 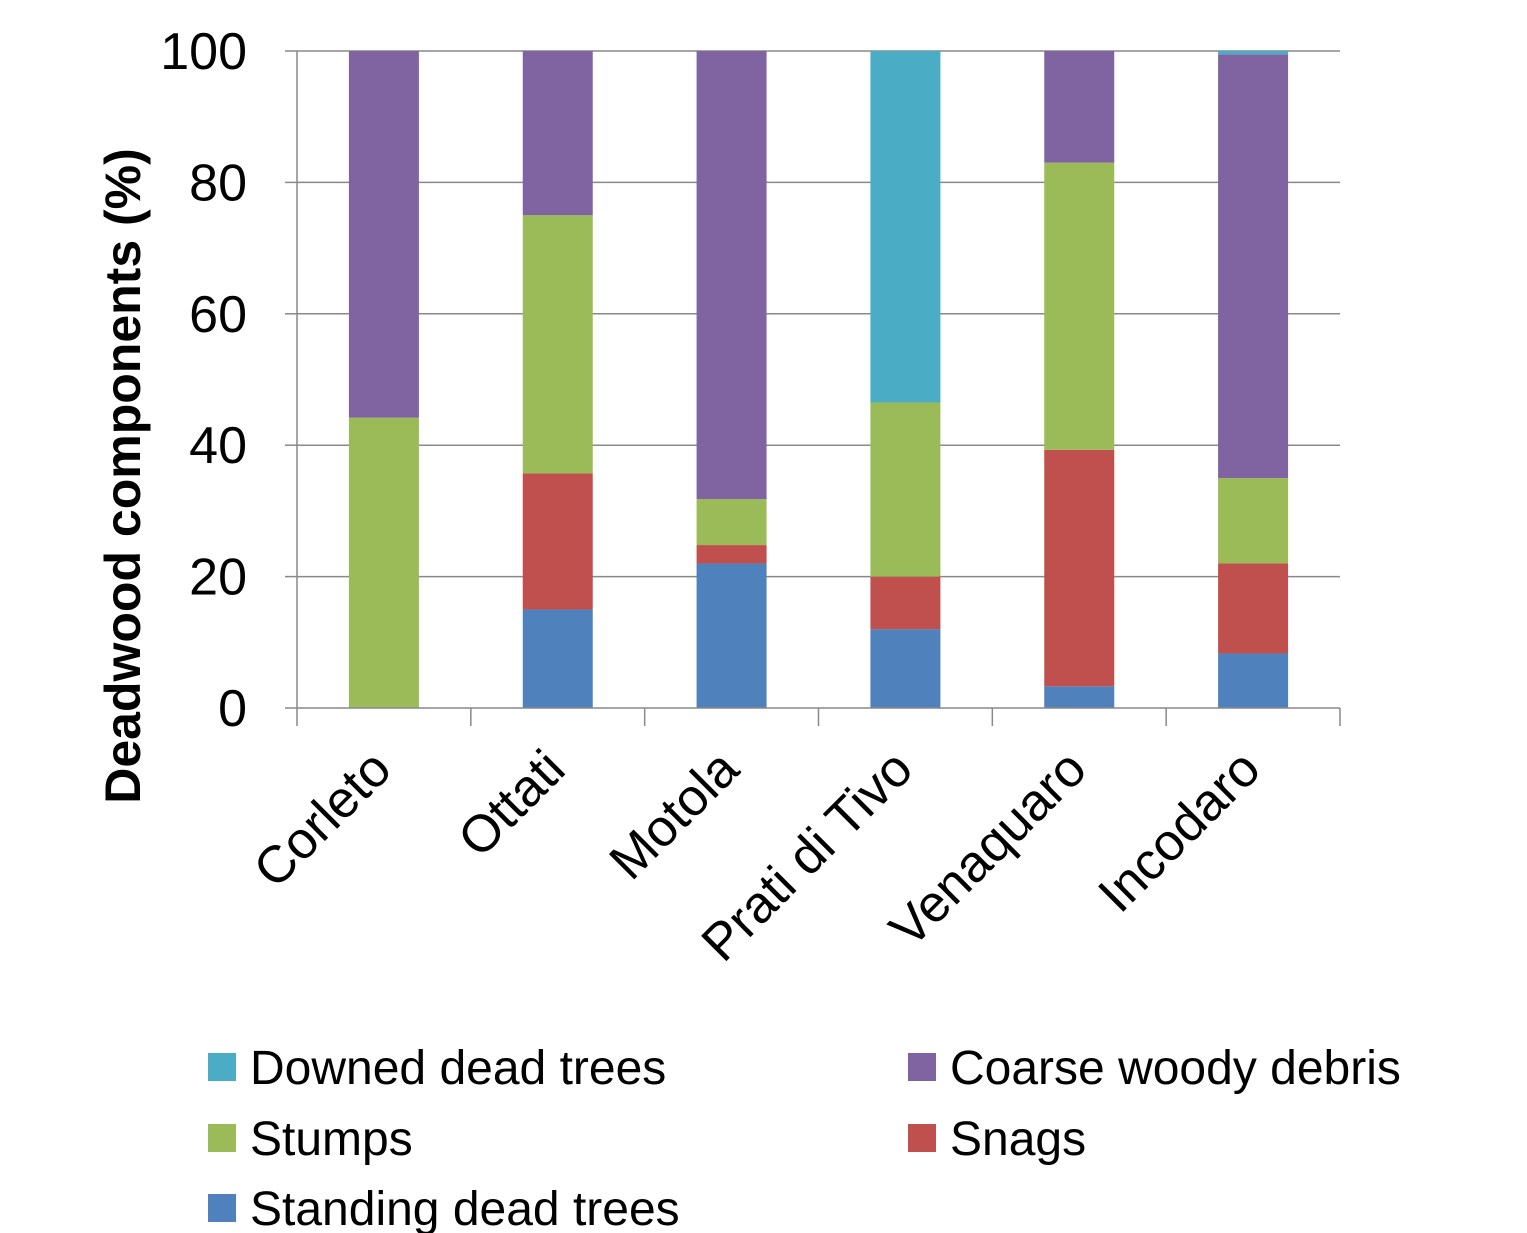 I want to click on y-tick-label: 100, so click(x=203, y=52).